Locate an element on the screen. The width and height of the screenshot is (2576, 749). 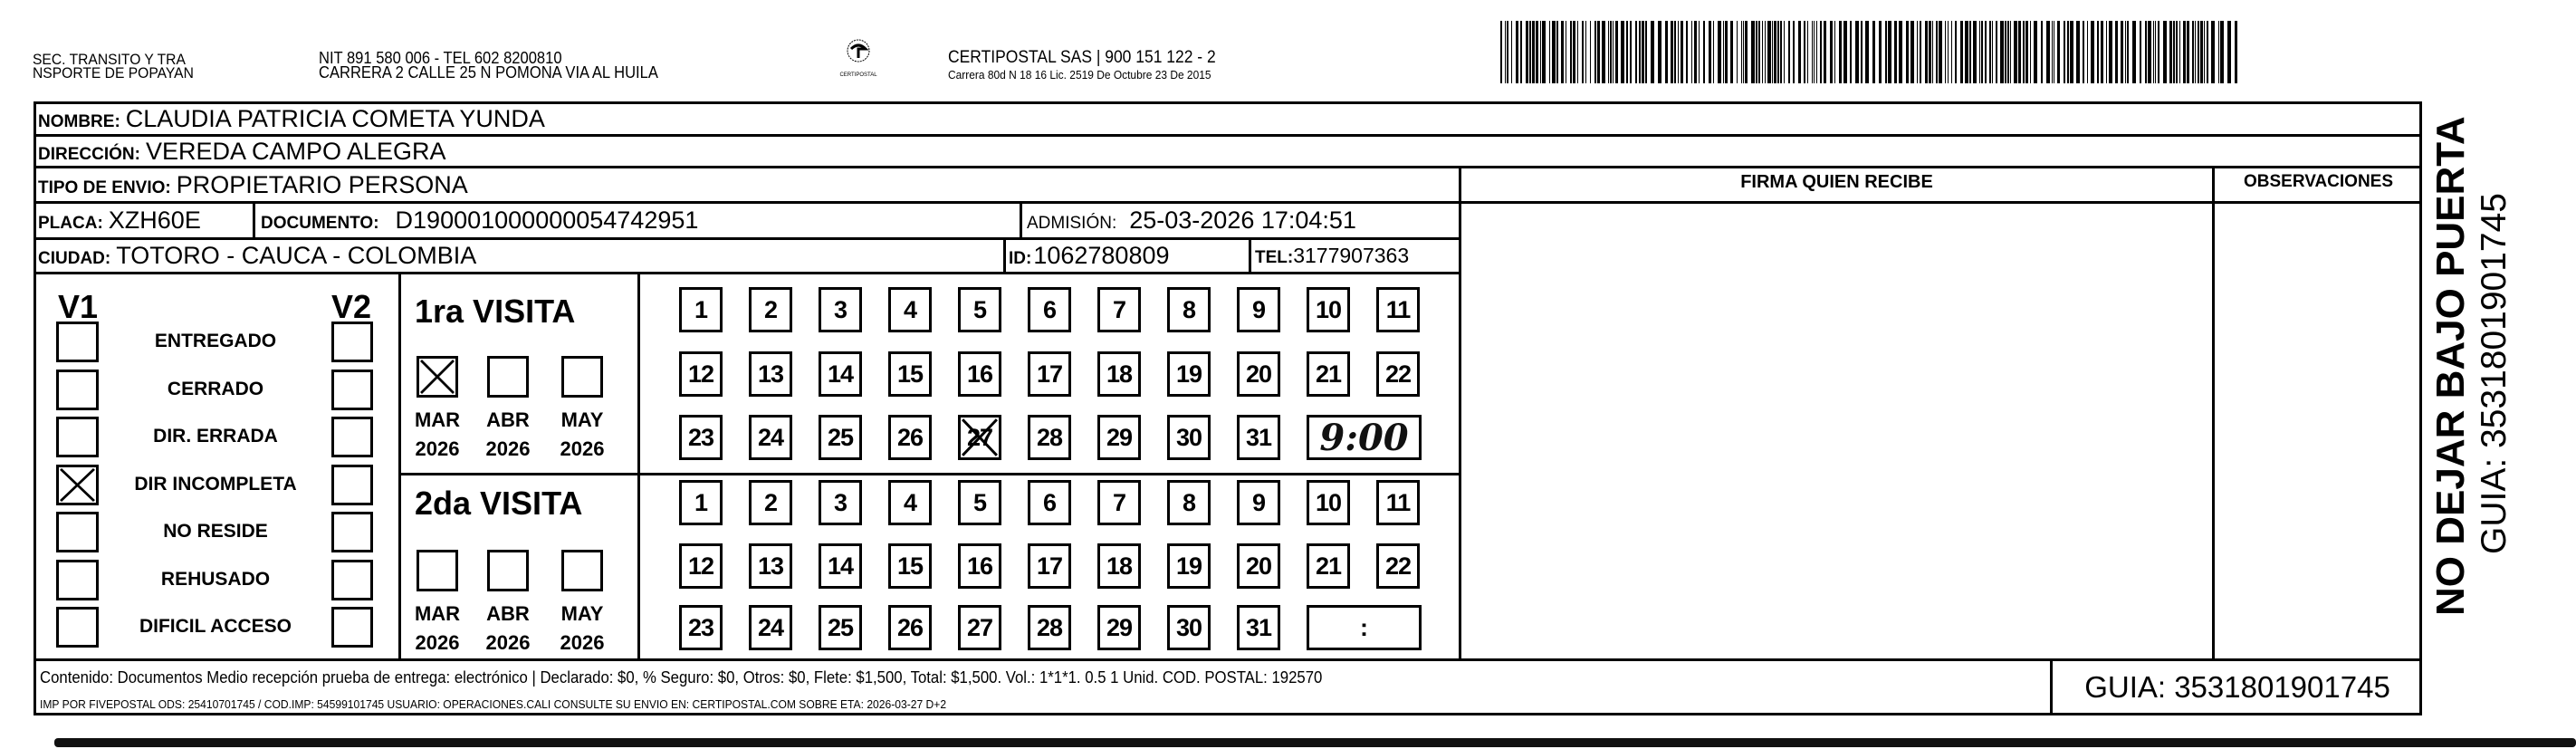
day-number: 14 is located at coordinates (840, 374).